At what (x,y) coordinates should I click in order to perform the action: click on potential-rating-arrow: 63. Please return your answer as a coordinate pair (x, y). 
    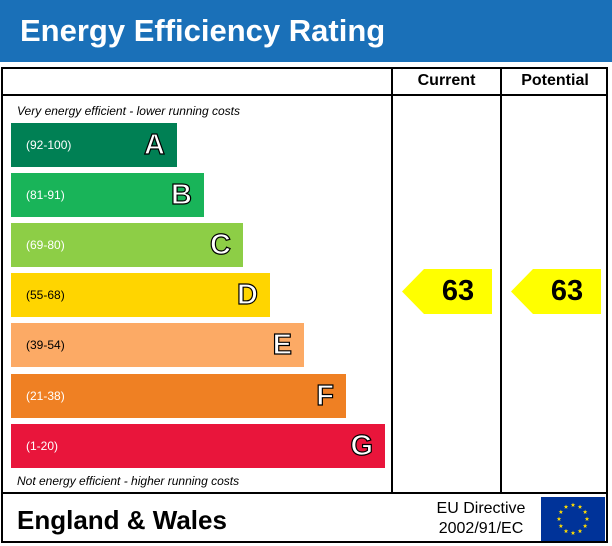
    Looking at the image, I should click on (556, 291).